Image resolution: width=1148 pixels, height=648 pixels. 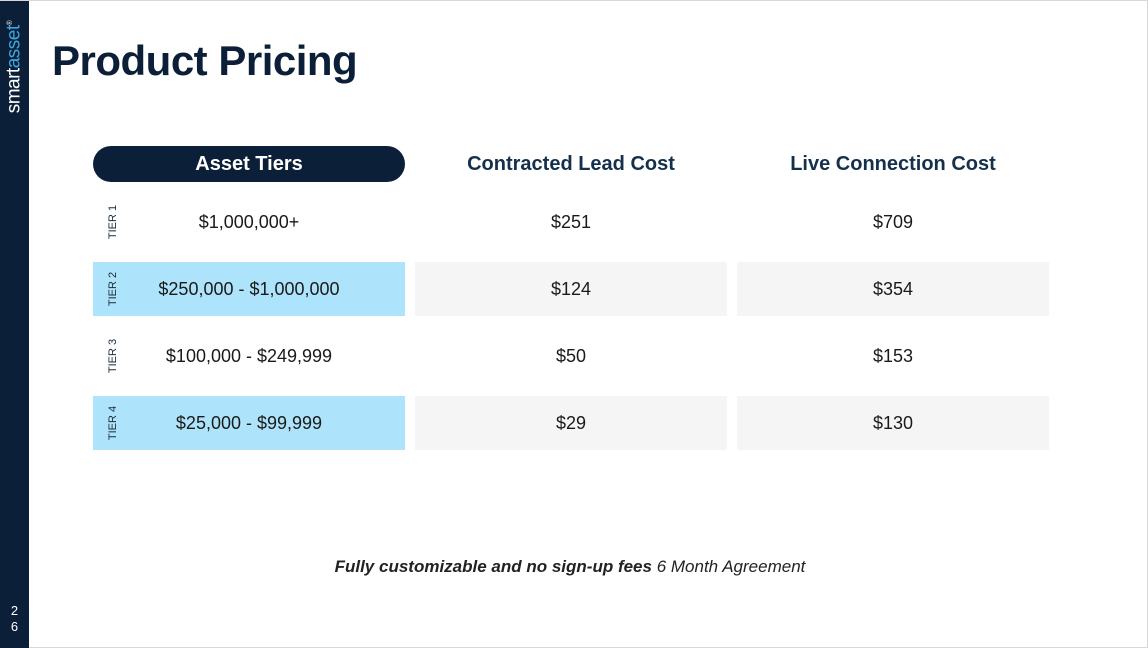 I want to click on tier-label: TIER 2, so click(x=113, y=289).